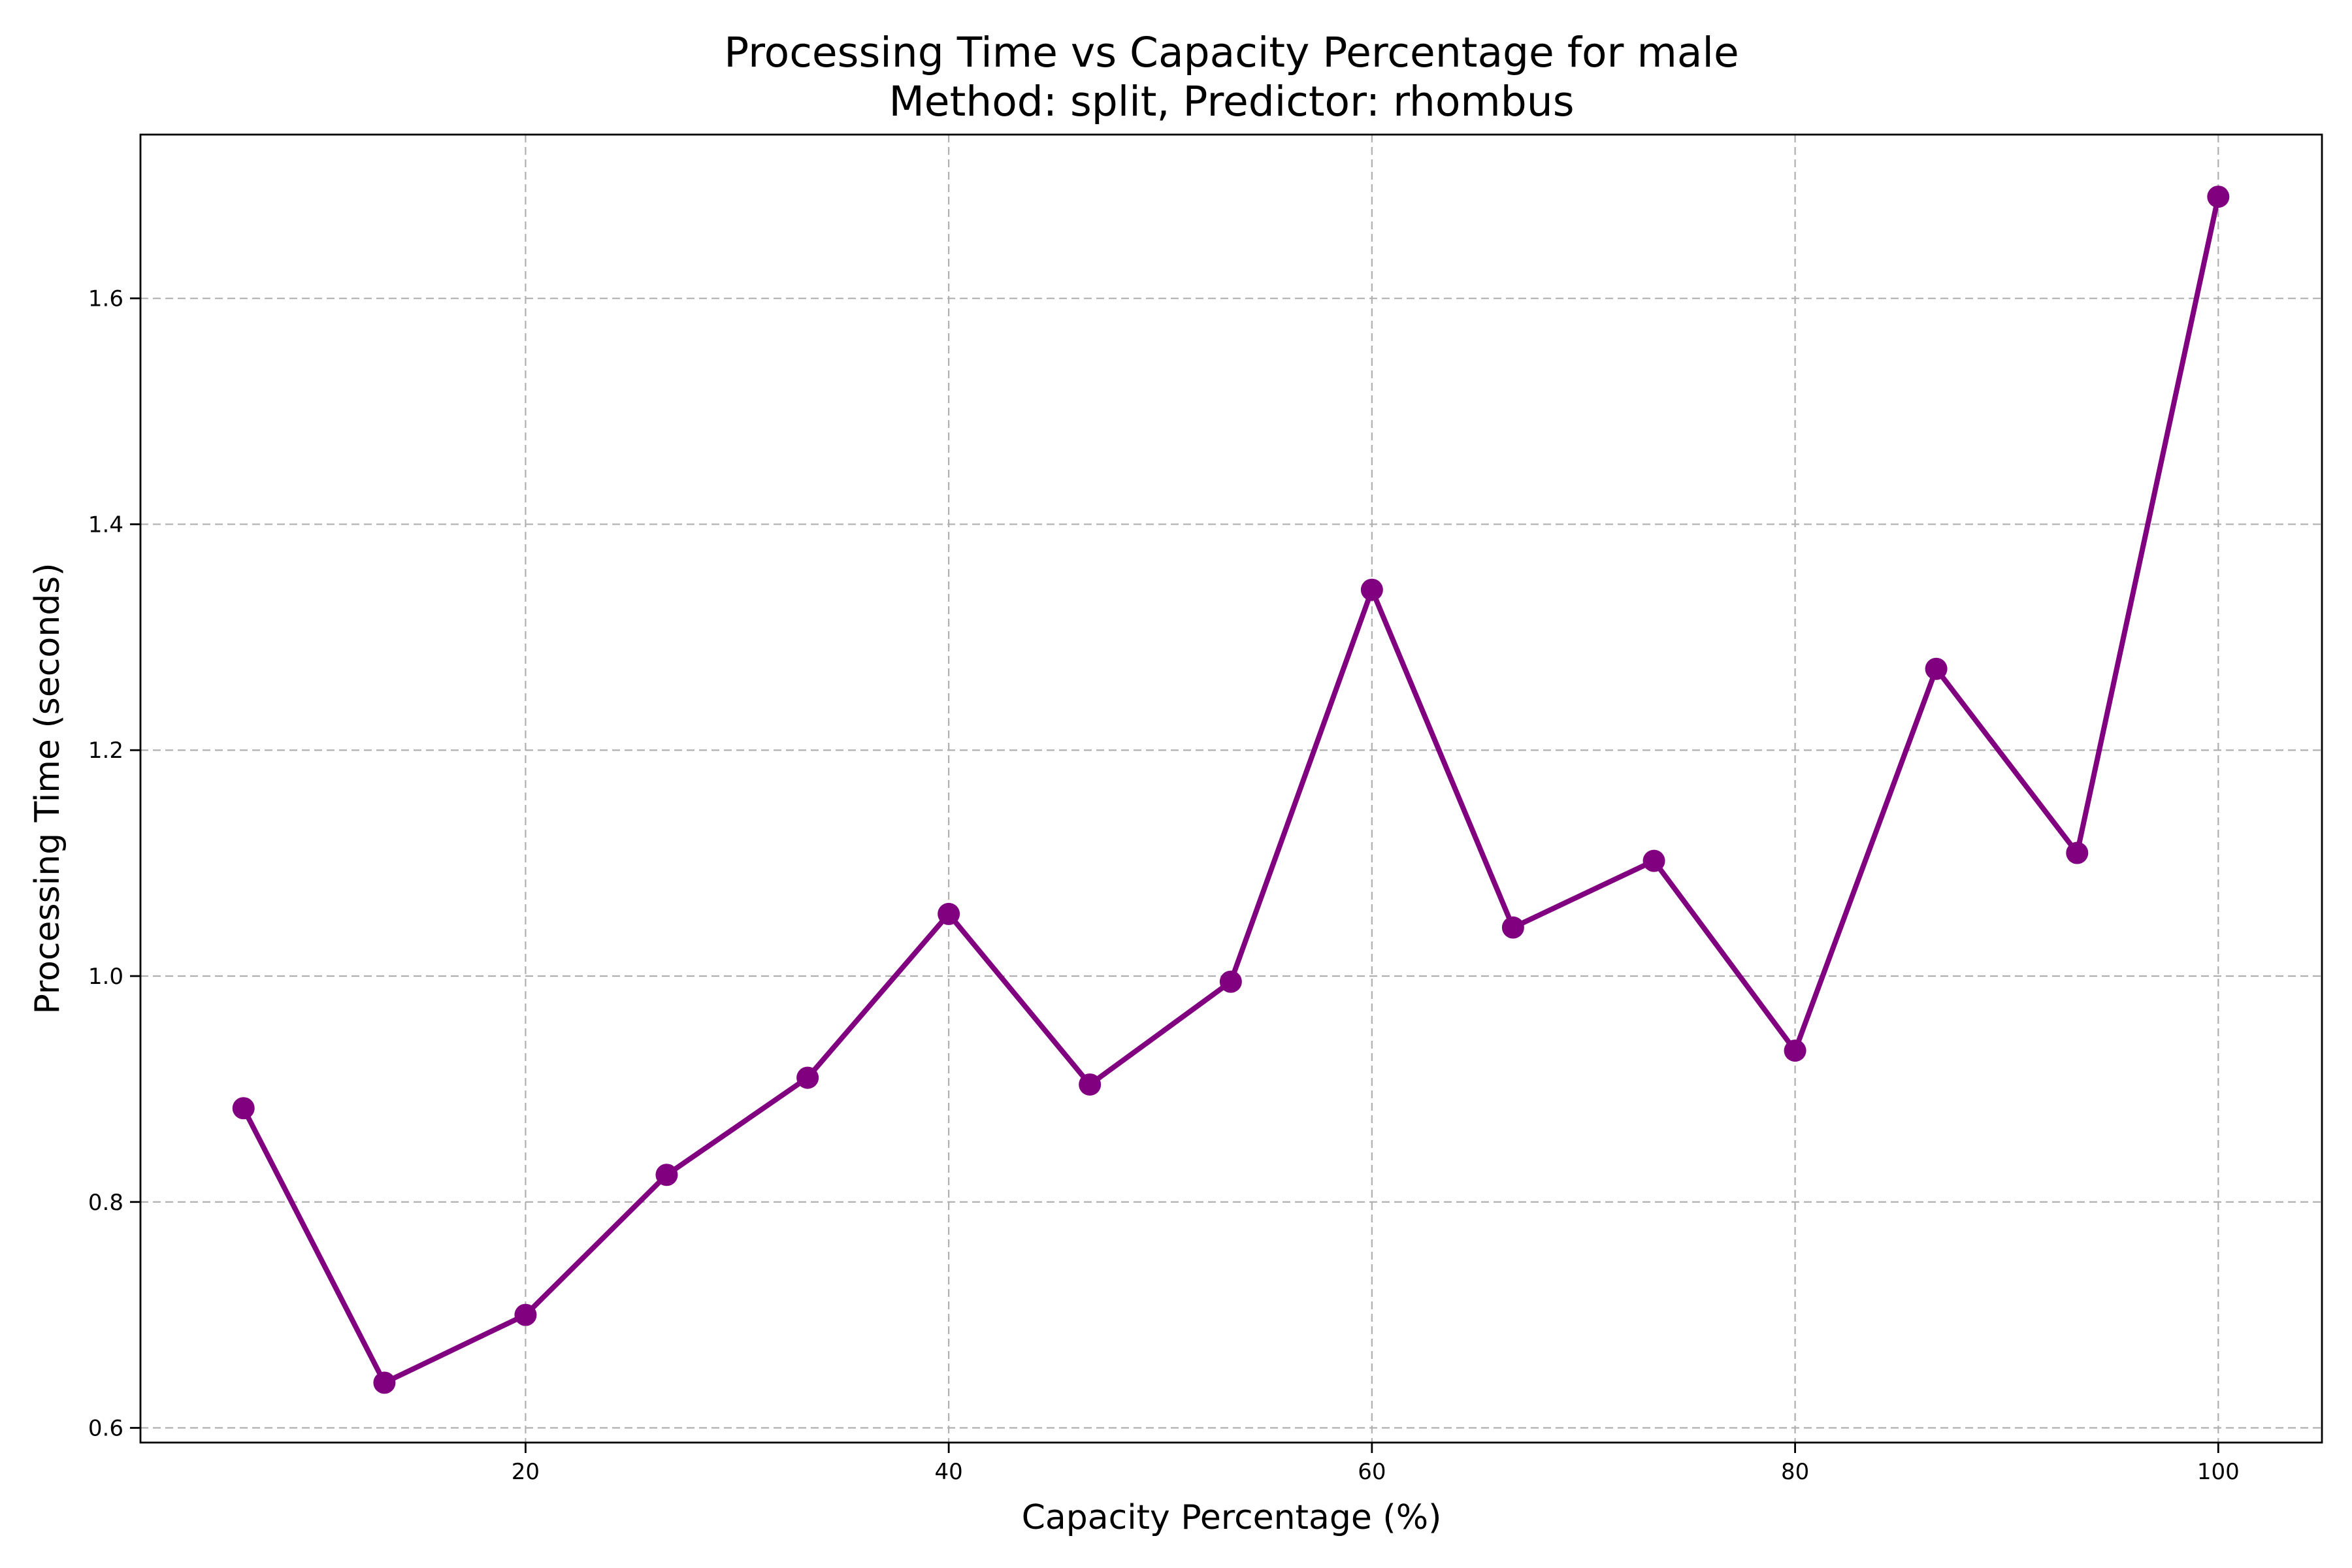  I want to click on y-tick-label: 0.6, so click(105, 1429).